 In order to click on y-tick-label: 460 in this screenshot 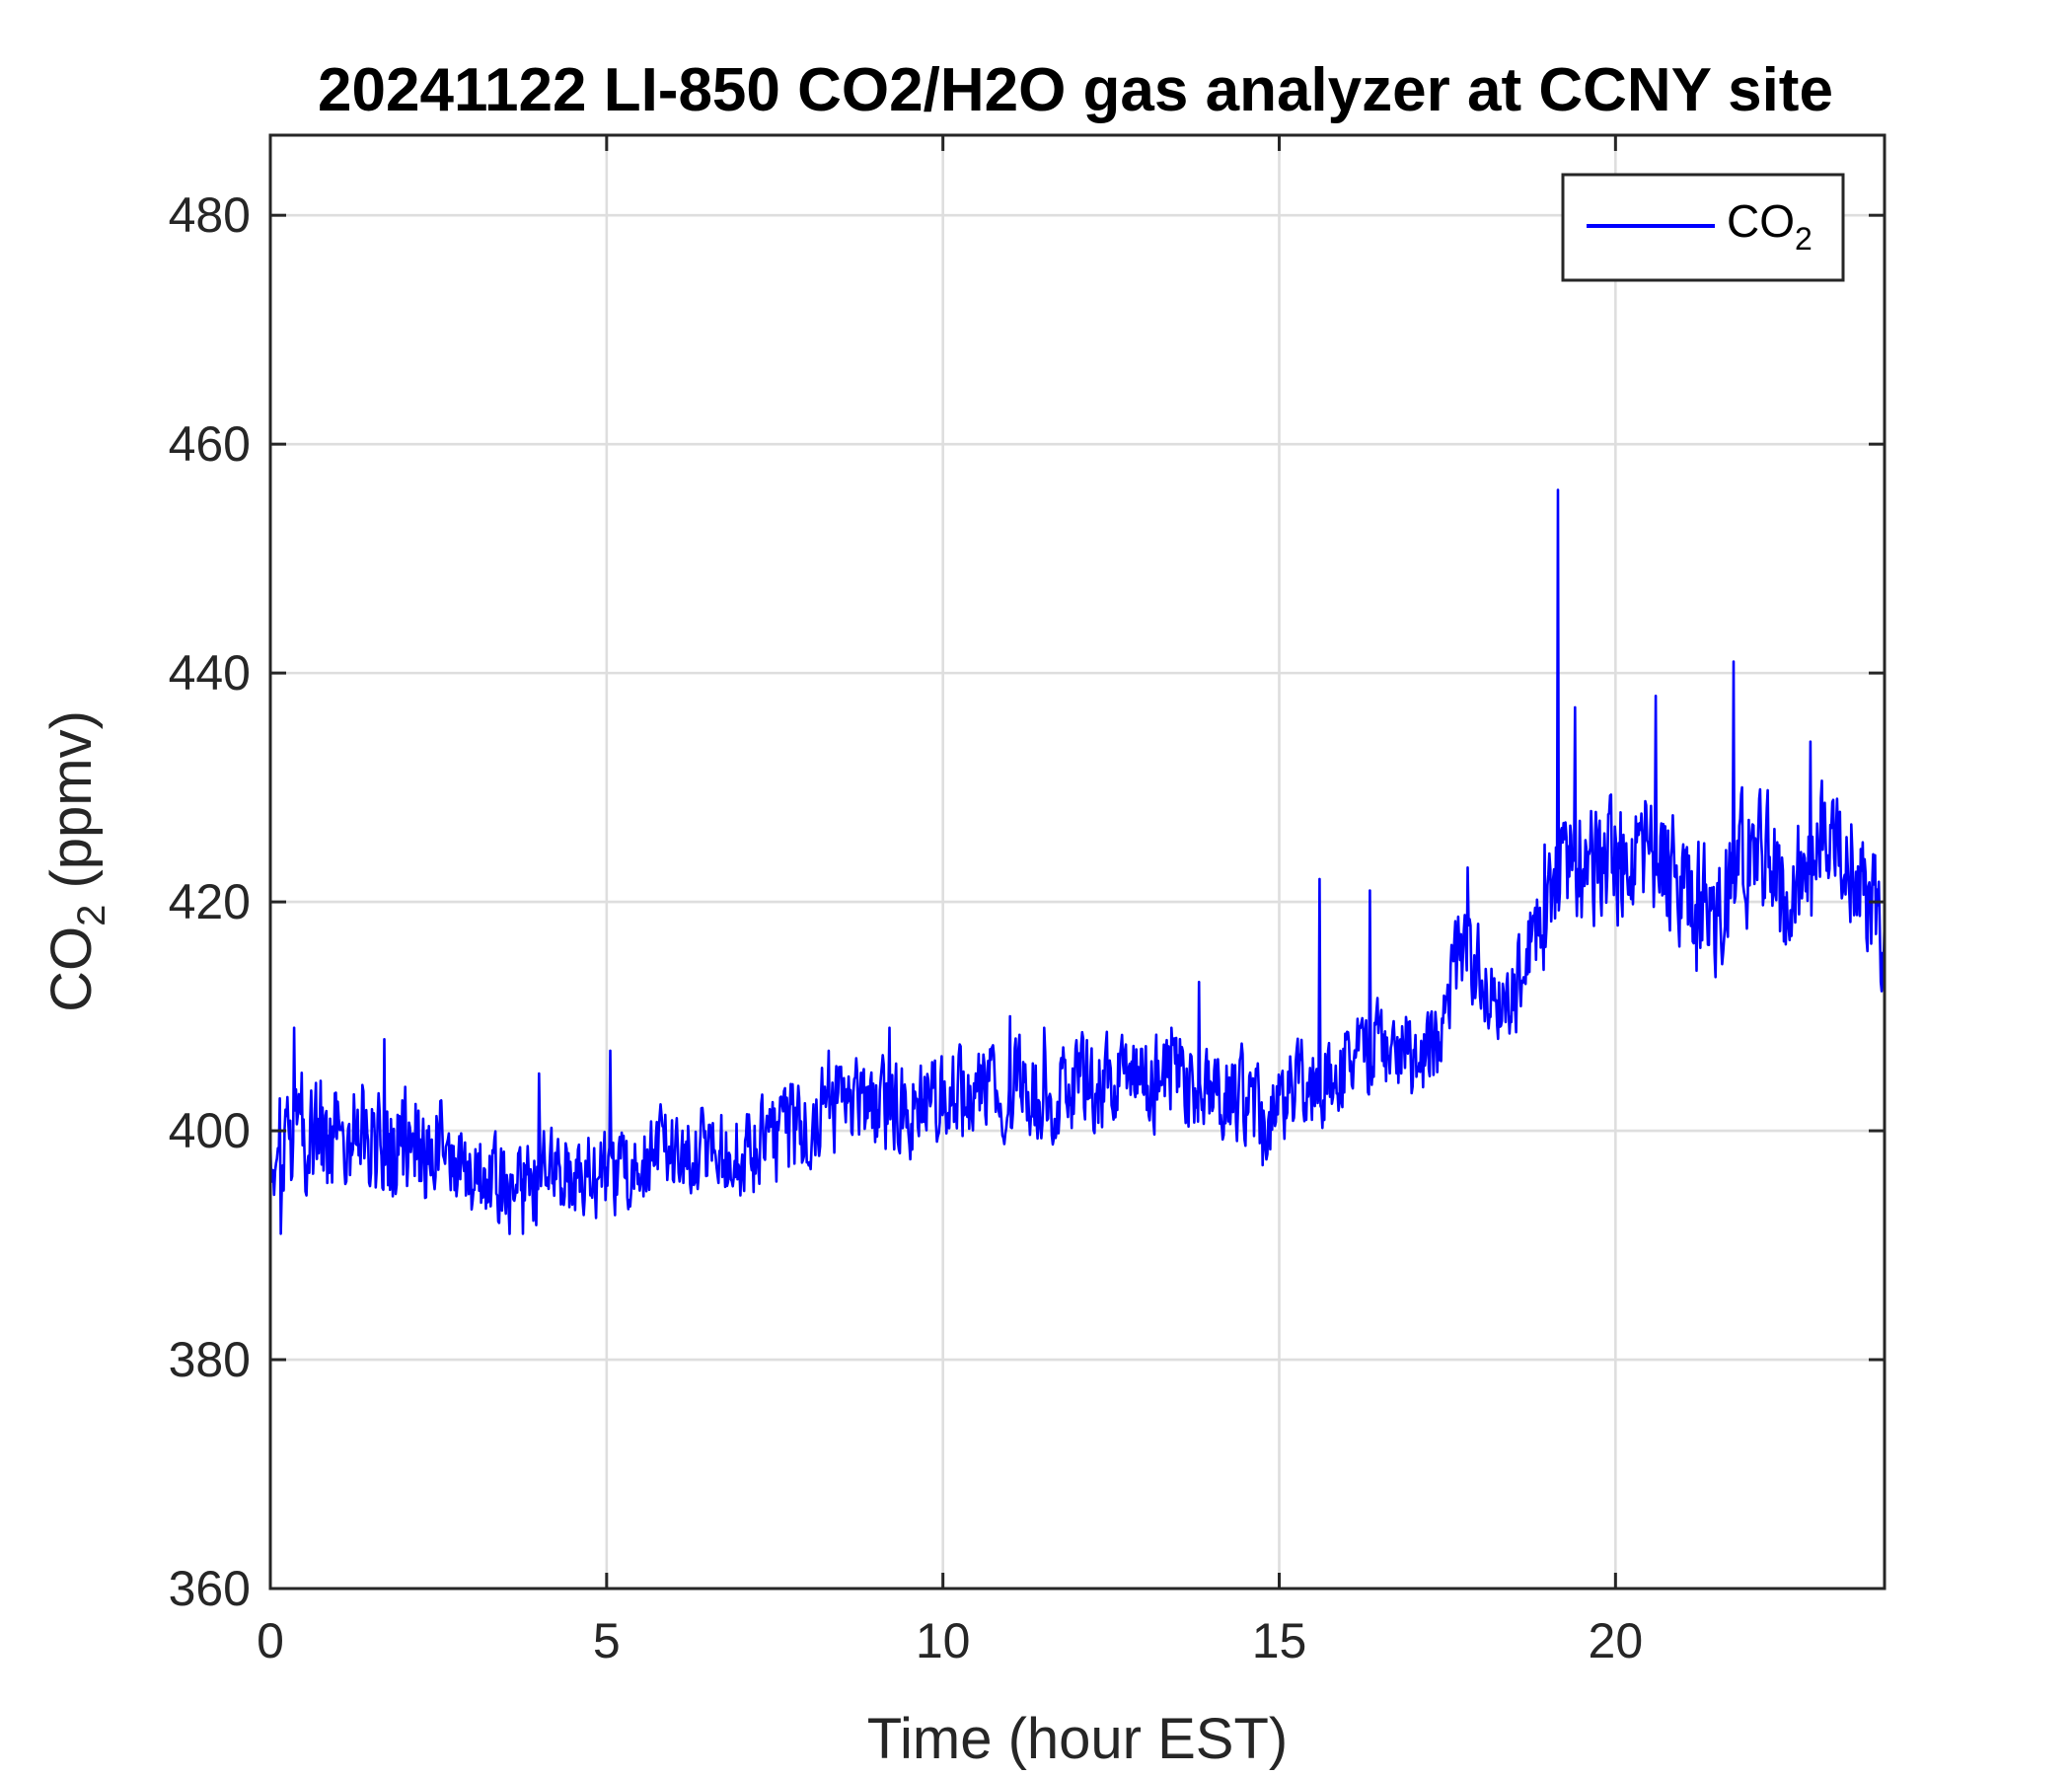, I will do `click(210, 444)`.